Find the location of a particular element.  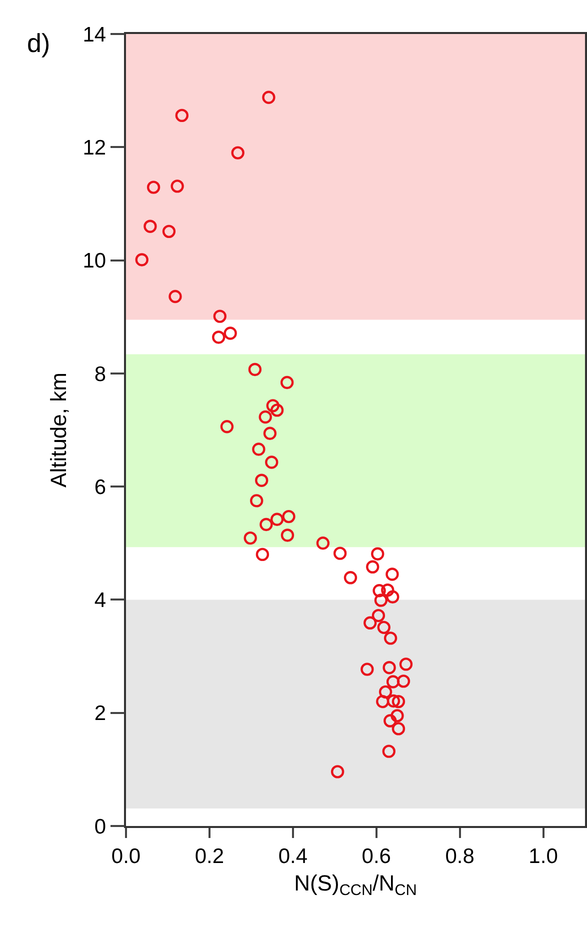

y-tick-label: 14 is located at coordinates (94, 34).